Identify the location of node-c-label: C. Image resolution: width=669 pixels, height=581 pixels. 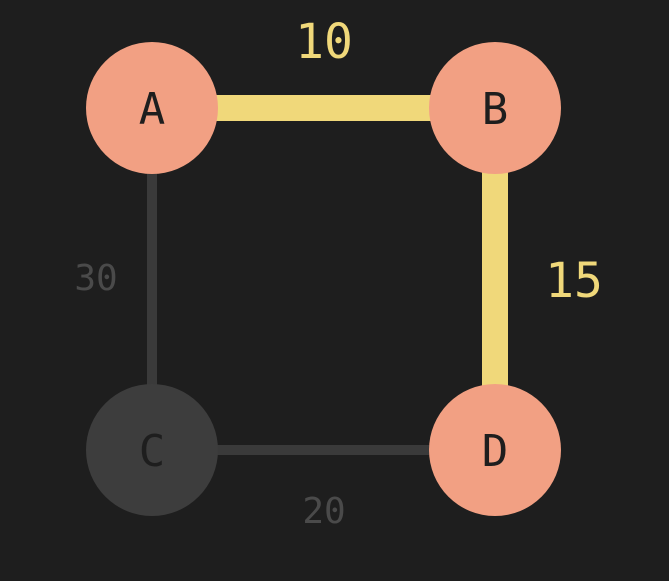
(152, 451).